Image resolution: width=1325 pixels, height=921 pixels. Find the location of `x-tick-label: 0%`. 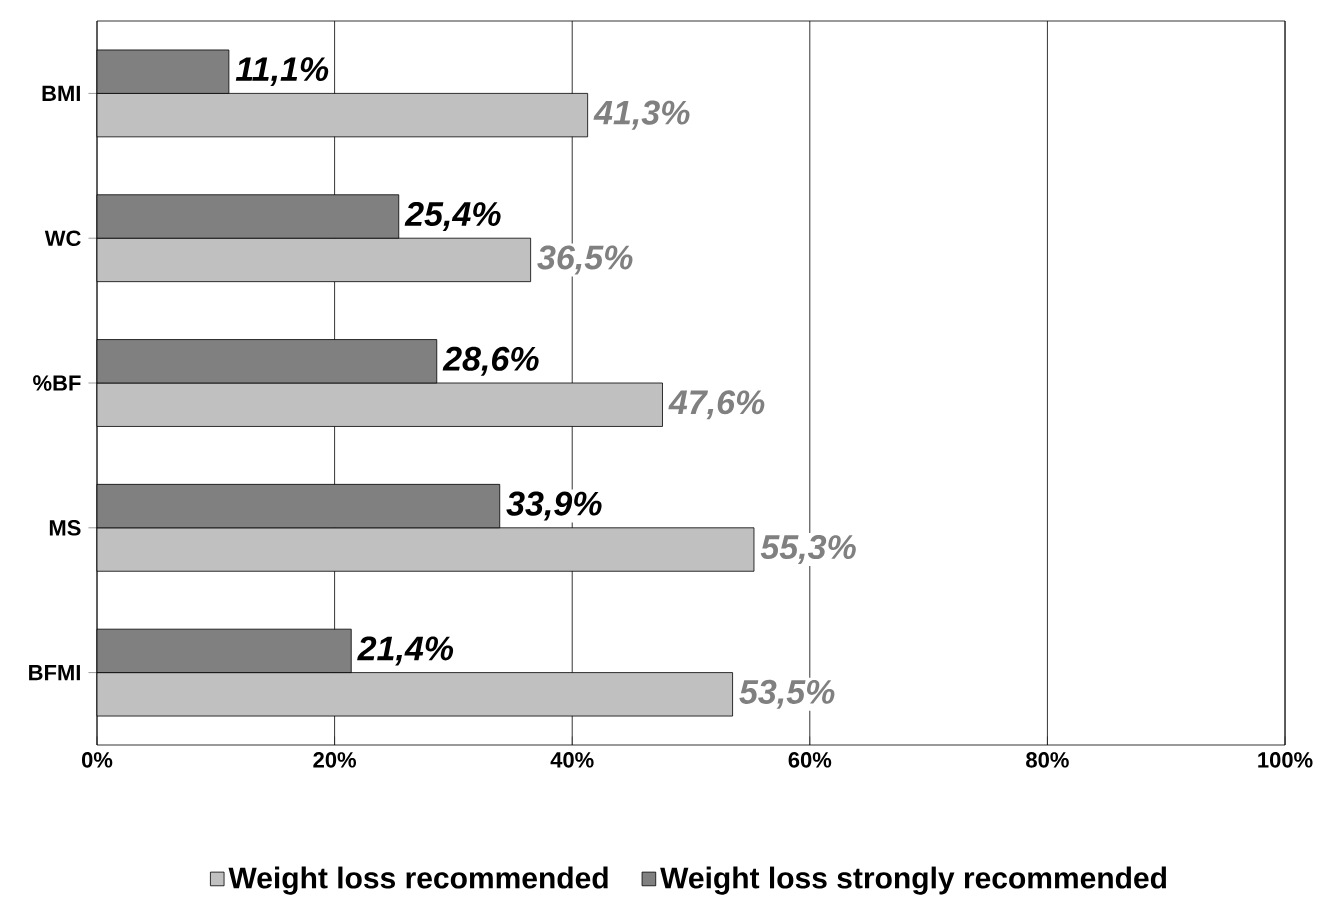

x-tick-label: 0% is located at coordinates (97, 760).